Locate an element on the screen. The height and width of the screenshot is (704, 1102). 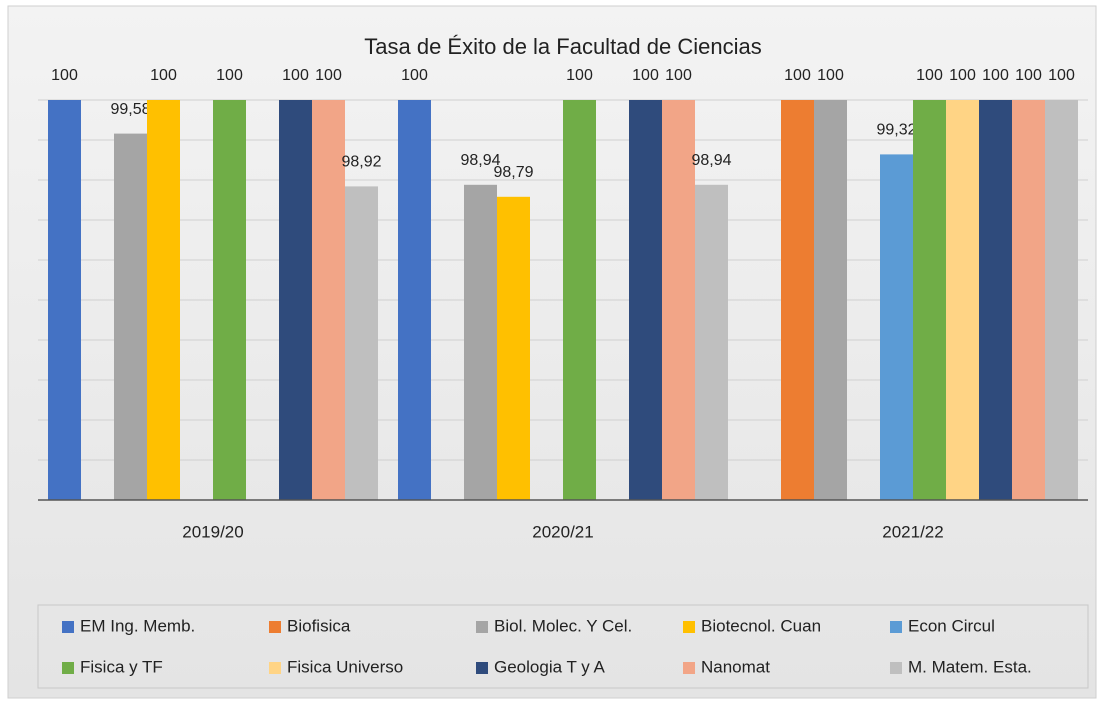
legend-label: Fisica Universo is located at coordinates (345, 666).